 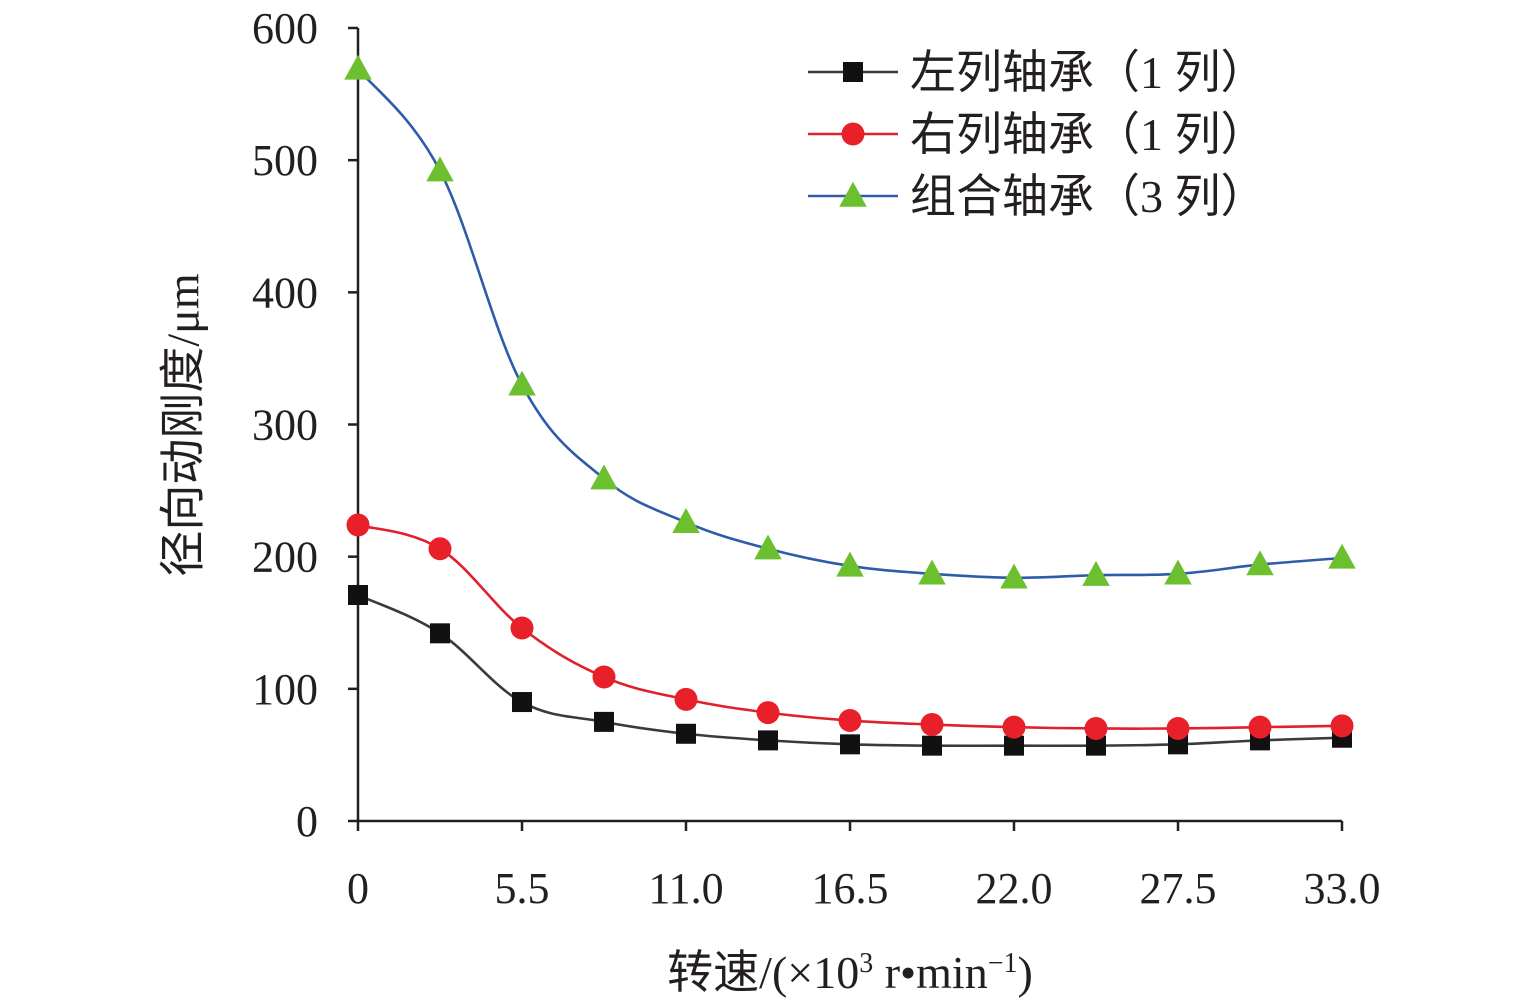 What do you see at coordinates (285, 557) in the screenshot?
I see `y-tick-label-2: 200` at bounding box center [285, 557].